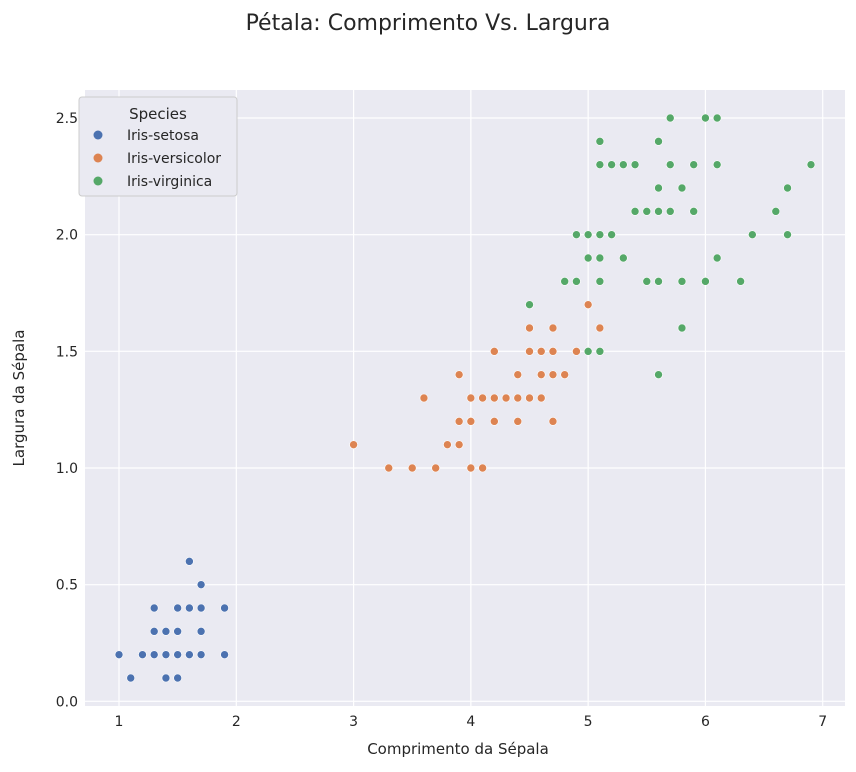 This screenshot has height=772, width=856. Describe the element at coordinates (67, 119) in the screenshot. I see `y-tick-label: 2.5` at that location.